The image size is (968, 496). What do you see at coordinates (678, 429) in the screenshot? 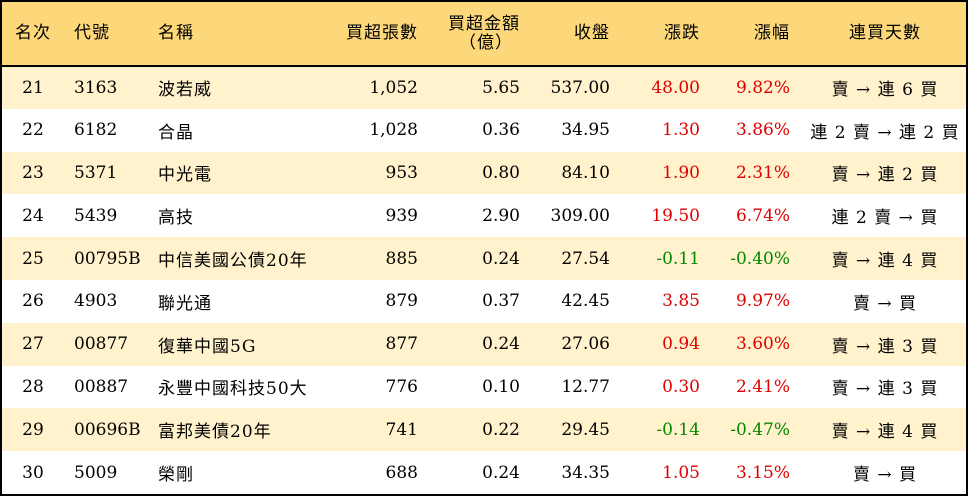
I see `cell-change: -0.14` at bounding box center [678, 429].